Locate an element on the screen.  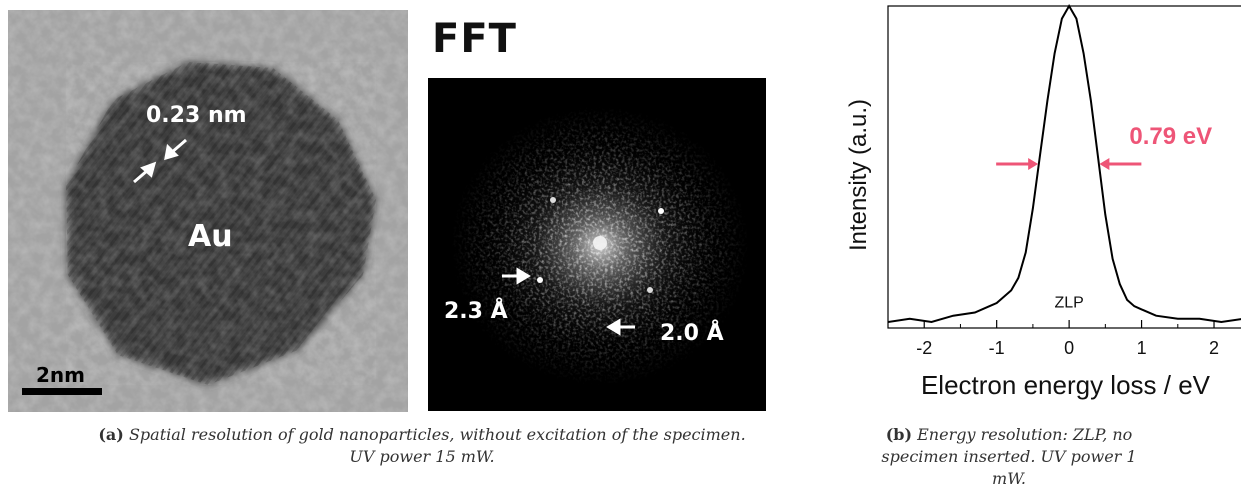
x-tick-label: 0 is located at coordinates (1069, 348).